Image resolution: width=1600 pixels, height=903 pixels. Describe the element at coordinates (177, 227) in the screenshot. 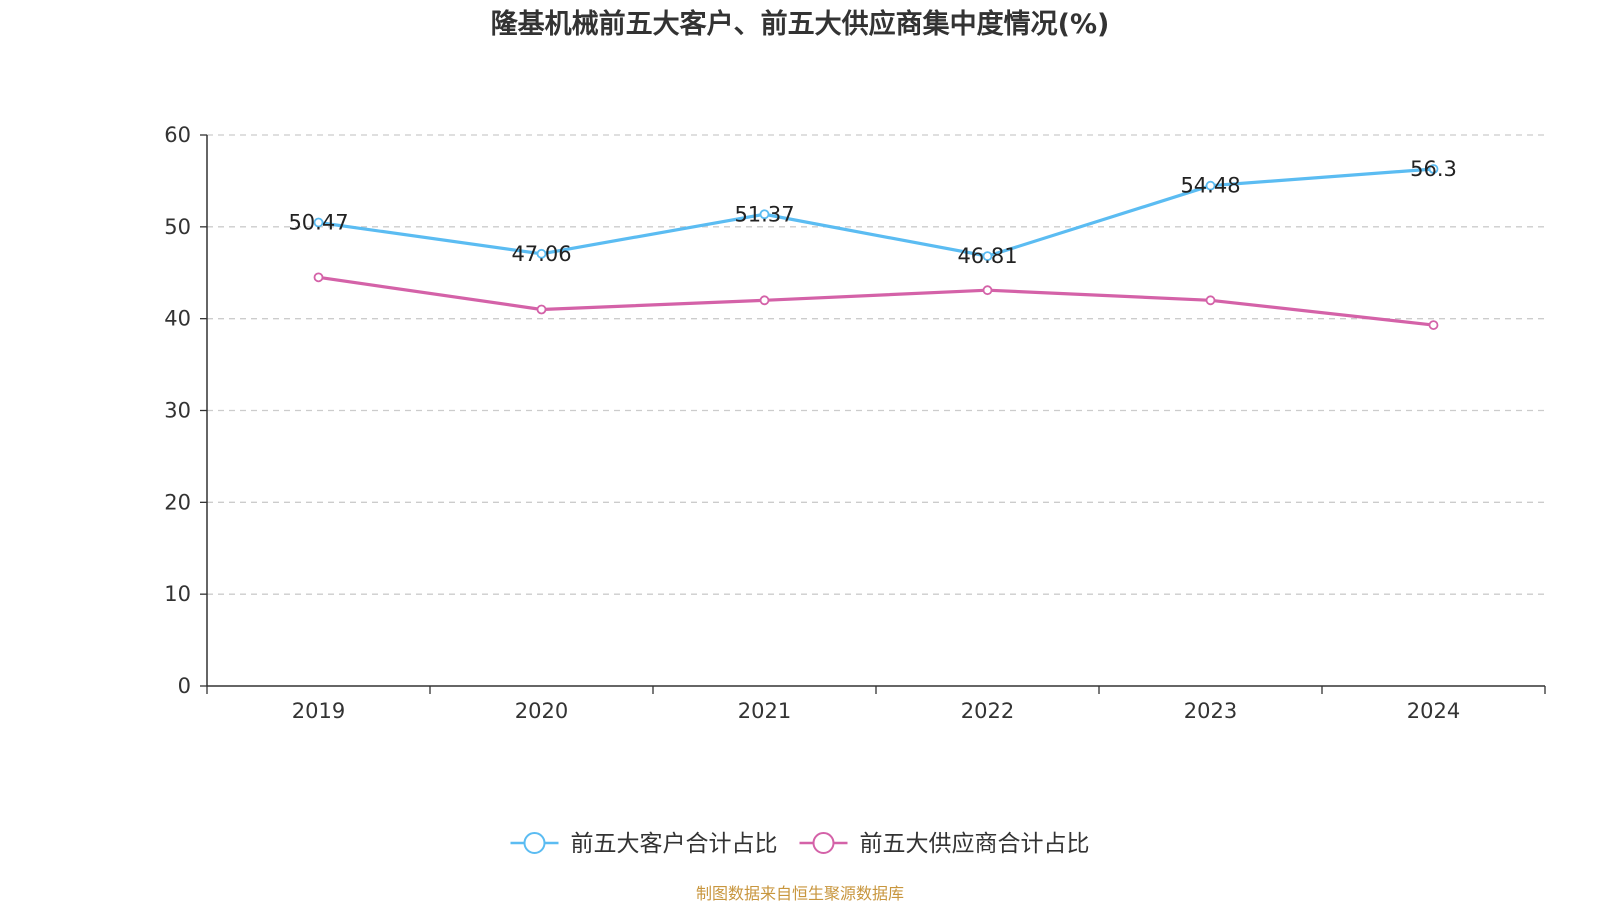

I see `y-tick-label: 50` at that location.